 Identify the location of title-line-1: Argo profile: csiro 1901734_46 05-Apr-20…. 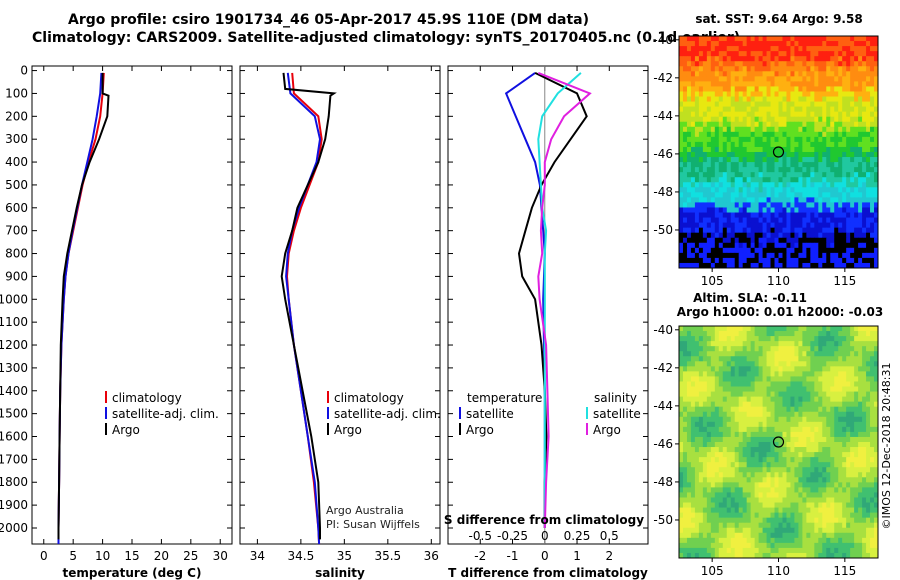
(329, 20).